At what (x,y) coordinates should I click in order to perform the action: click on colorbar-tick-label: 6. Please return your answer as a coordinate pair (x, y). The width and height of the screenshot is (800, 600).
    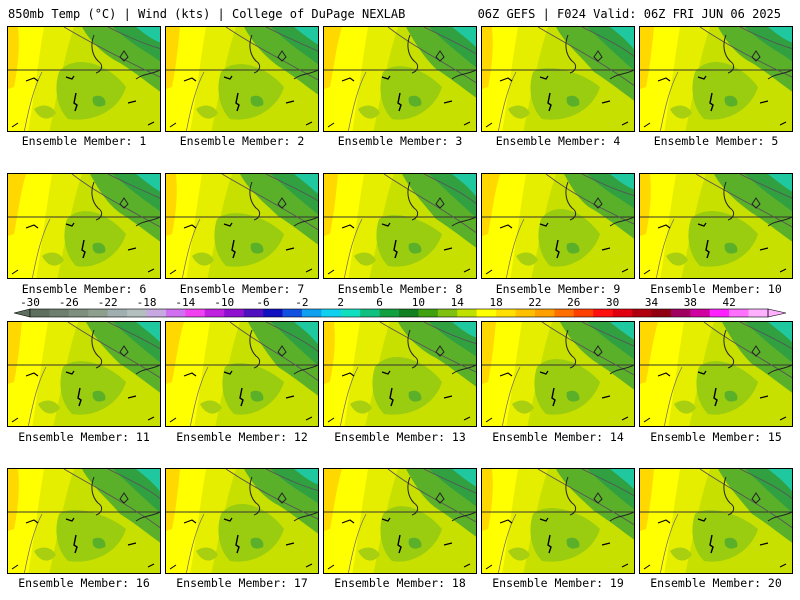
    Looking at the image, I should click on (379, 302).